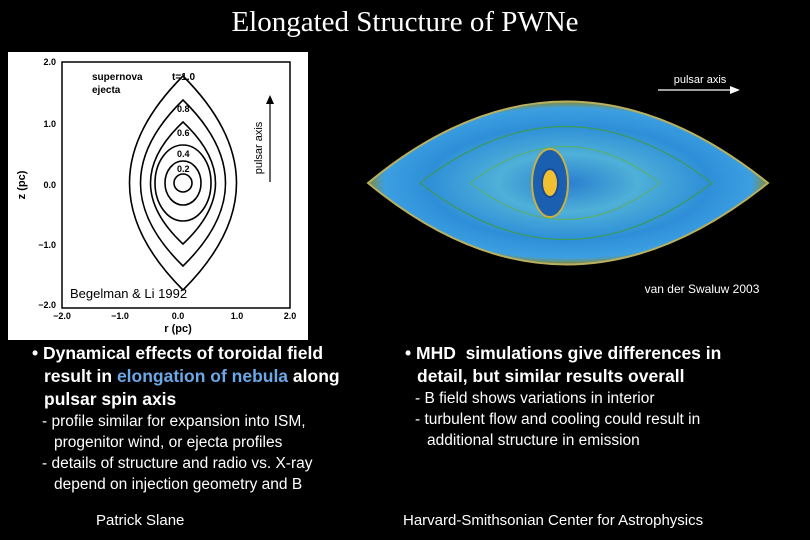 The width and height of the screenshot is (810, 540). What do you see at coordinates (49, 124) in the screenshot?
I see `y-tick-label: 1.0` at bounding box center [49, 124].